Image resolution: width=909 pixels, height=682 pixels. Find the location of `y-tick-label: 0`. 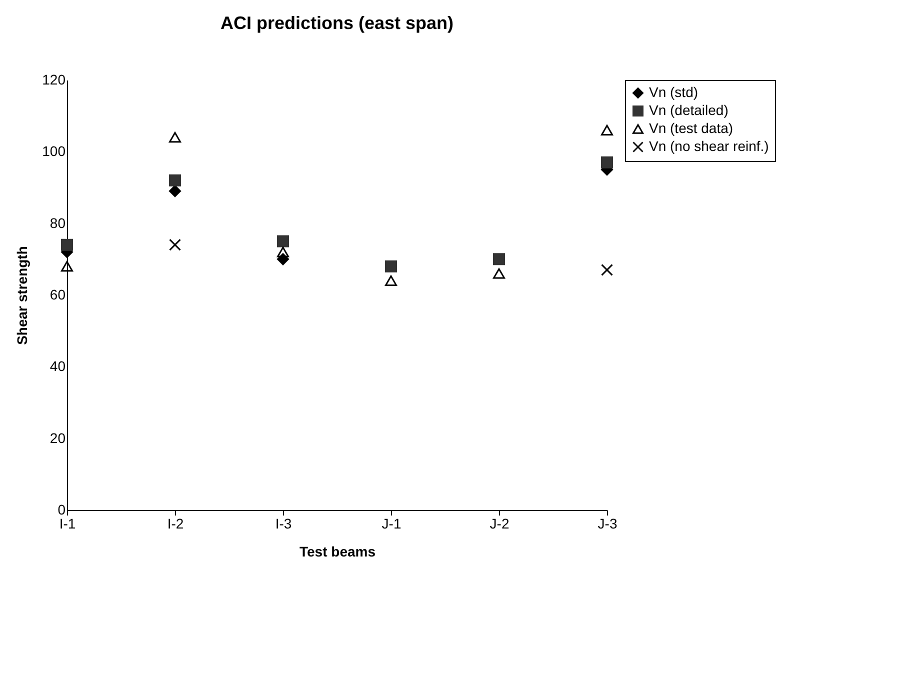

y-tick-label: 0 is located at coordinates (62, 510).